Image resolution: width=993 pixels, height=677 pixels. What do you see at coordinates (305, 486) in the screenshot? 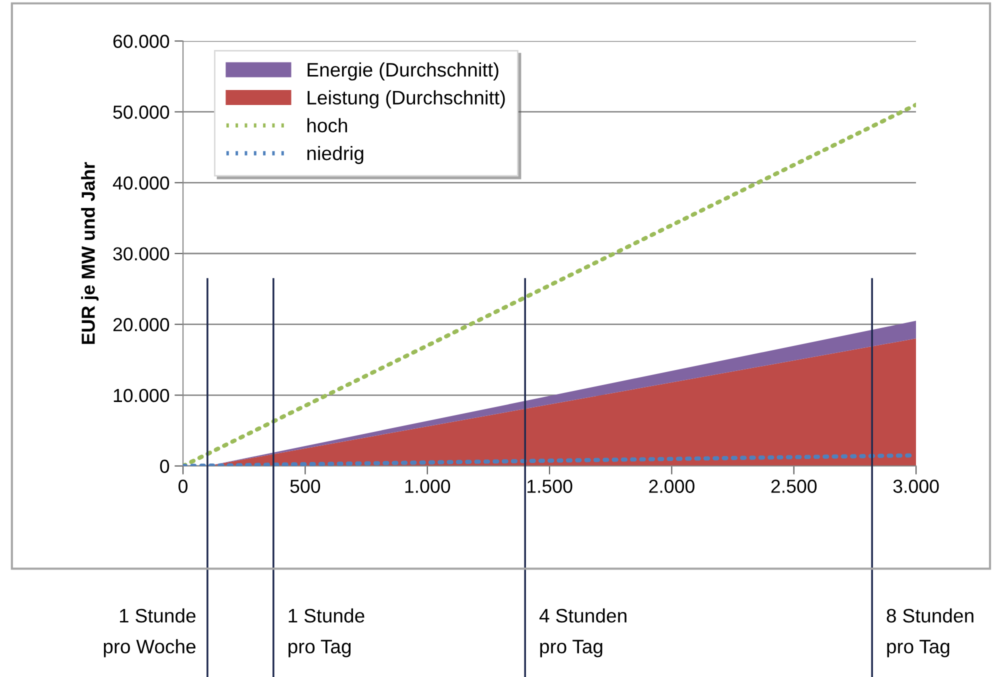
I see `x-tick-label: 500` at bounding box center [305, 486].